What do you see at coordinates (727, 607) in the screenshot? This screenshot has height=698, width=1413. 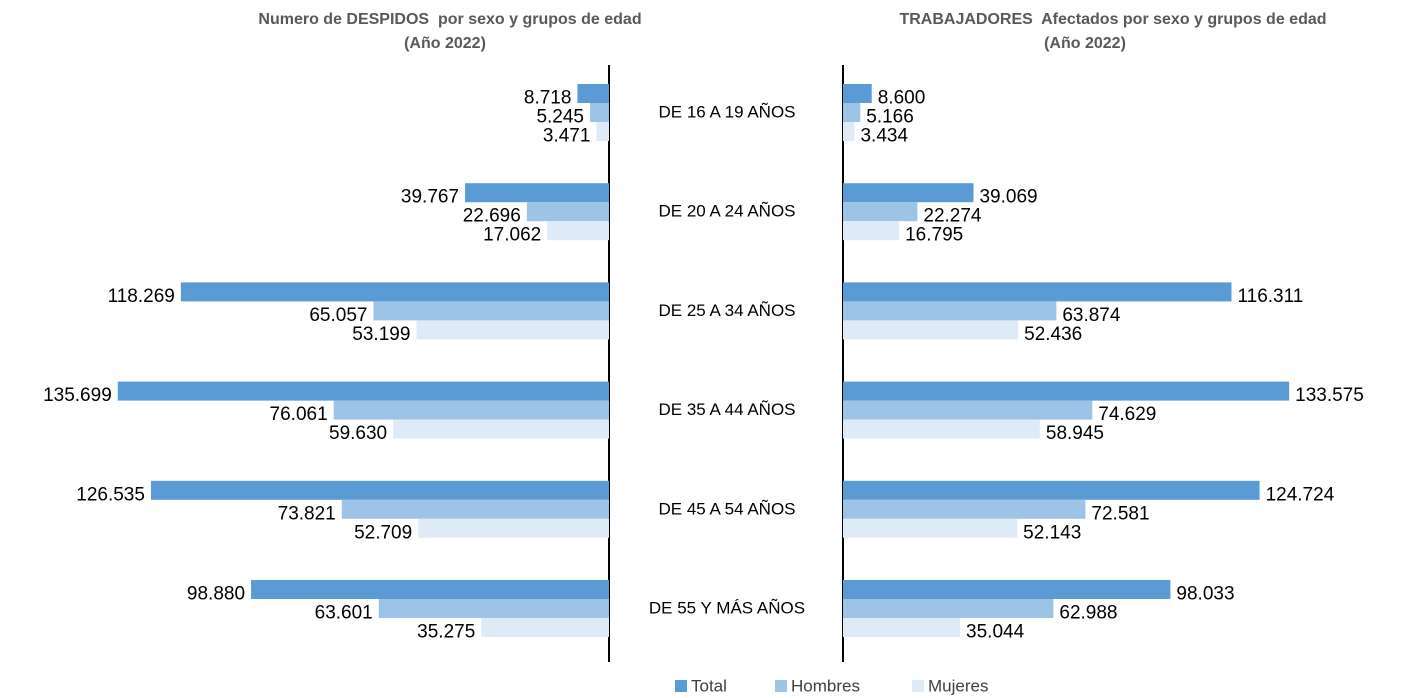 I see `category-label: DE 55 Y MÁS AÑOS` at bounding box center [727, 607].